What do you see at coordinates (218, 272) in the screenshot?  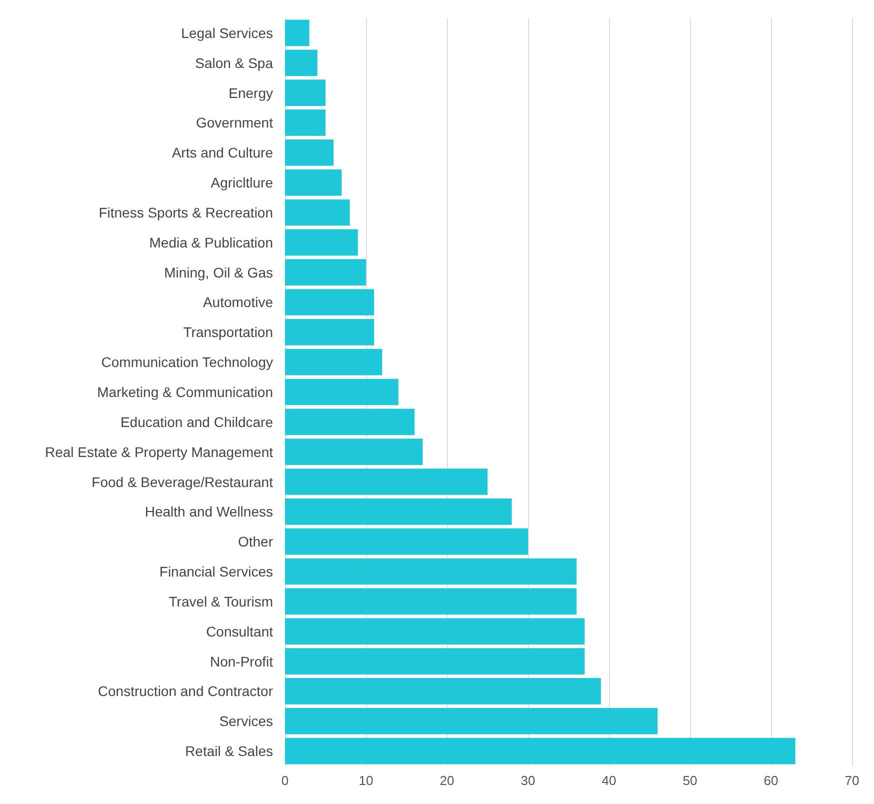 I see `y-tick-label: Mining, Oil & Gas` at bounding box center [218, 272].